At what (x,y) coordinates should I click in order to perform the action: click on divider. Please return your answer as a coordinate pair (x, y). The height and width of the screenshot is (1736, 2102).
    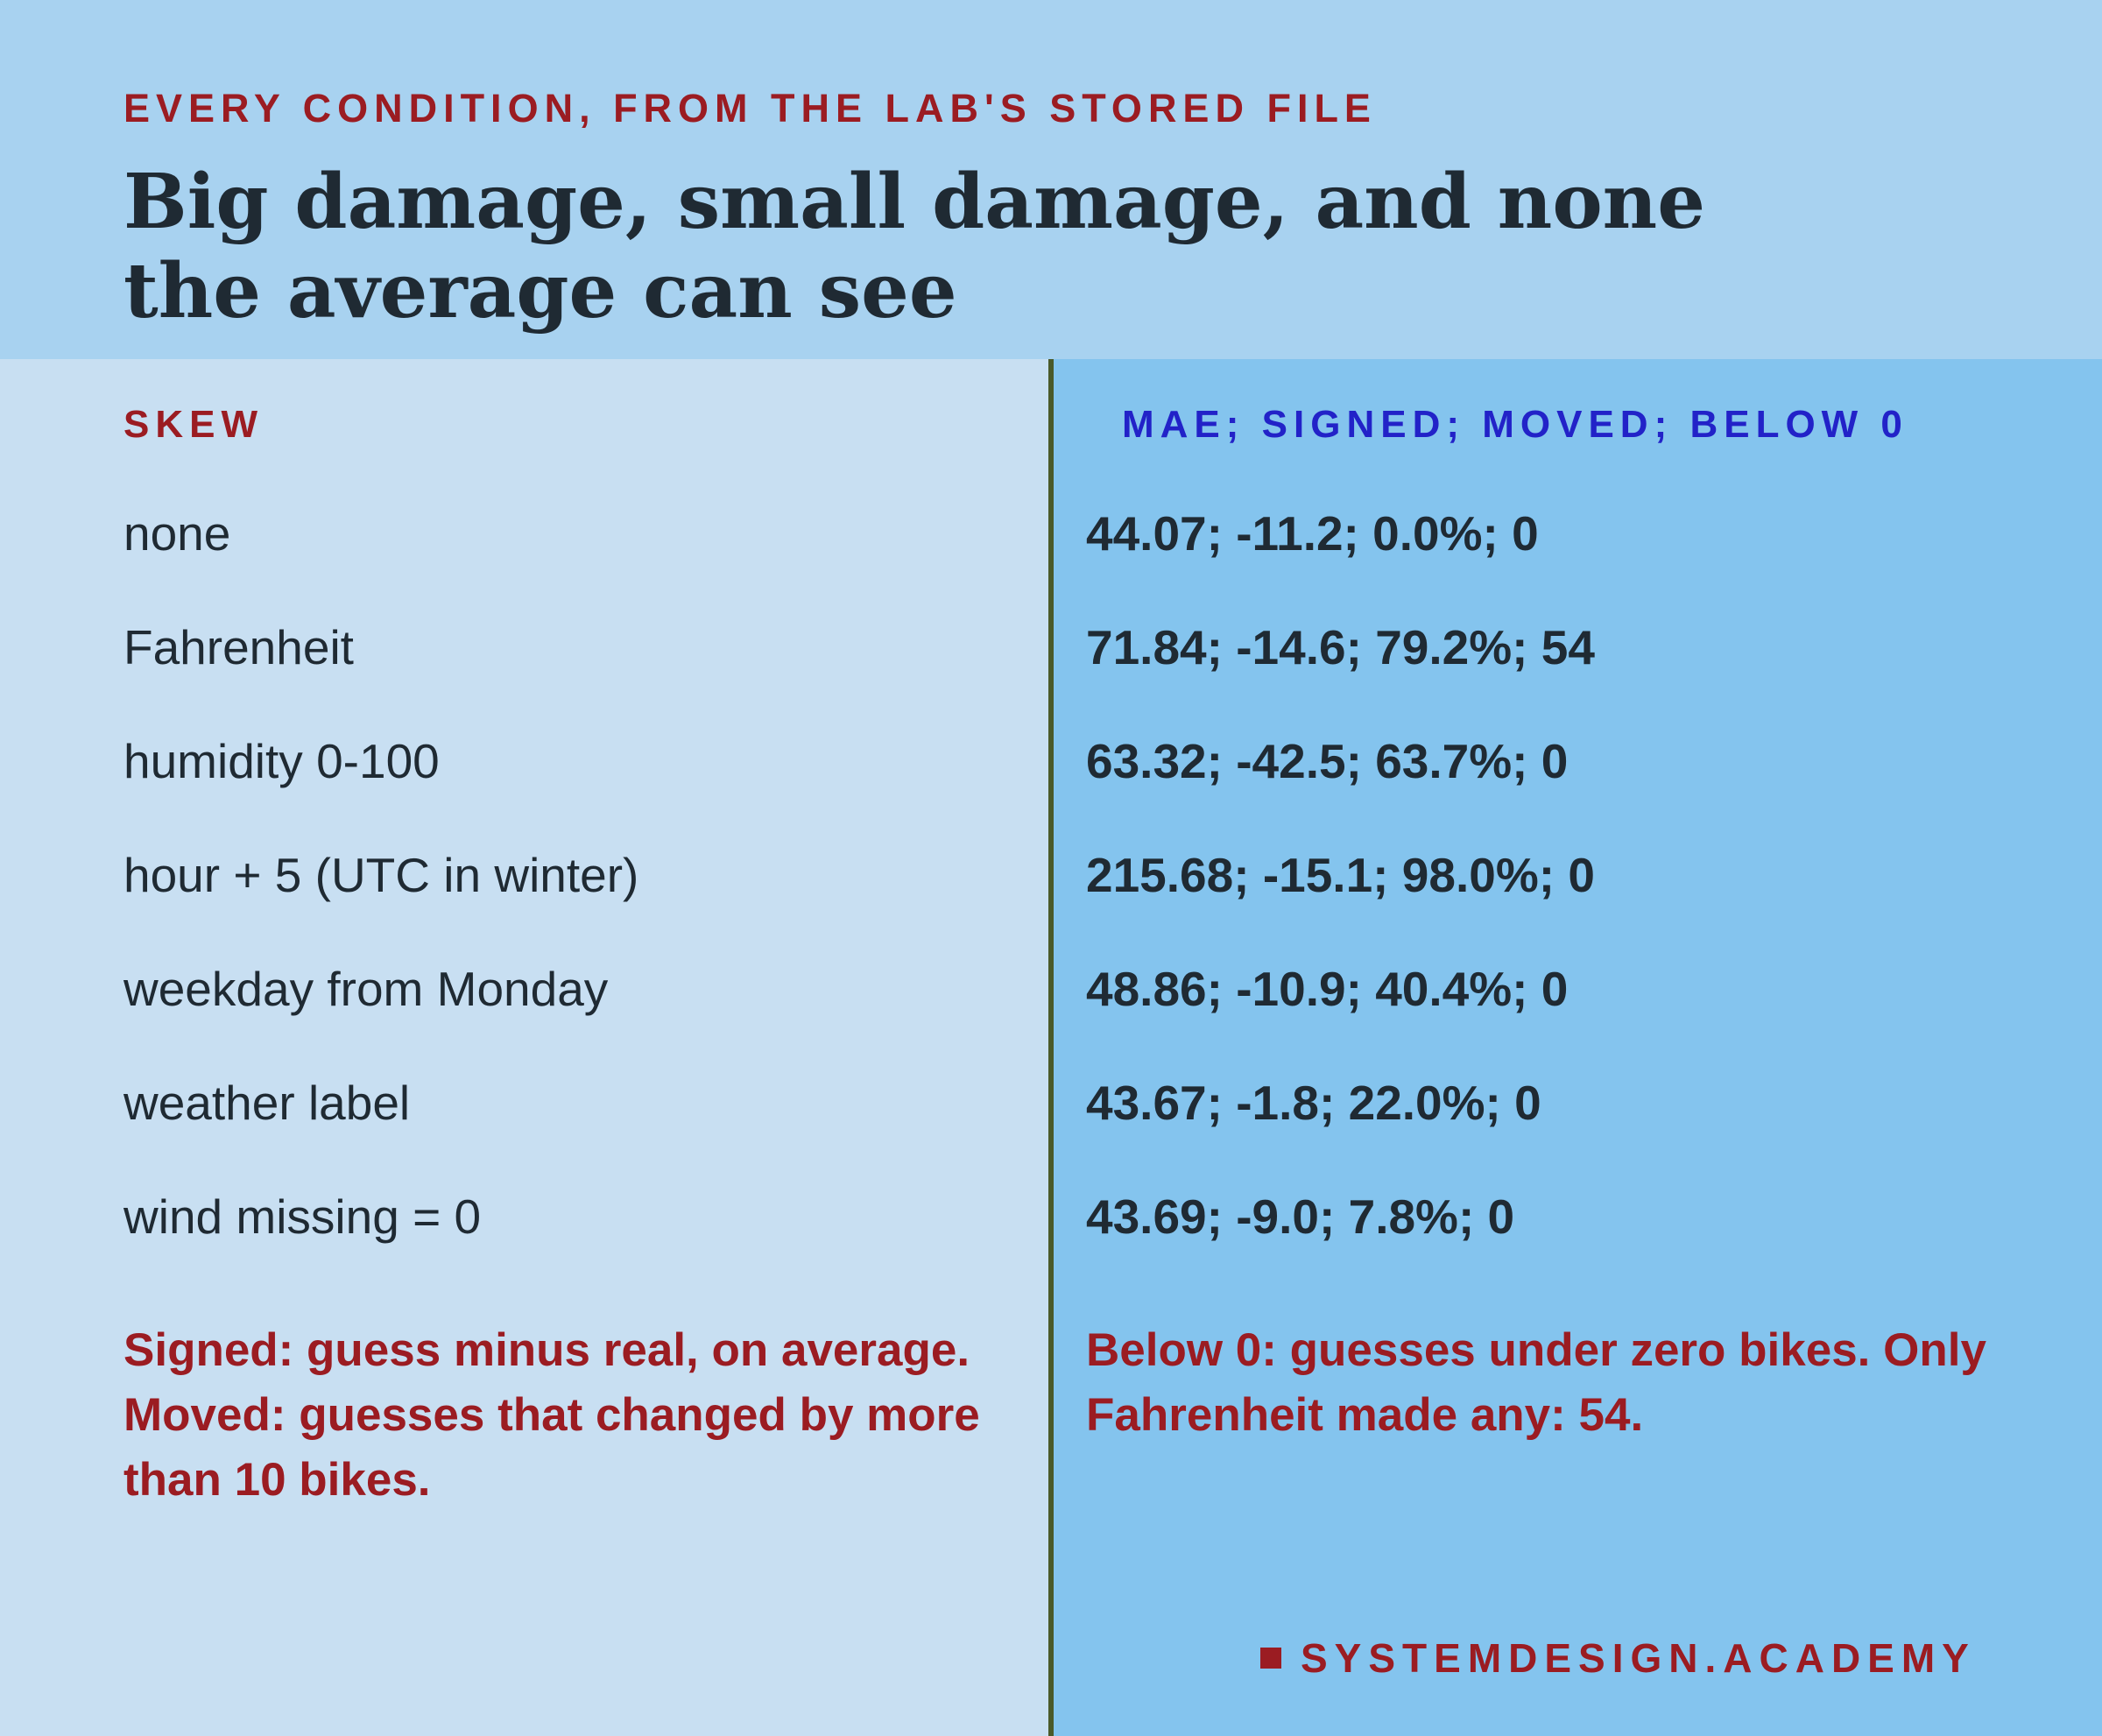
    Looking at the image, I should click on (1051, 1047).